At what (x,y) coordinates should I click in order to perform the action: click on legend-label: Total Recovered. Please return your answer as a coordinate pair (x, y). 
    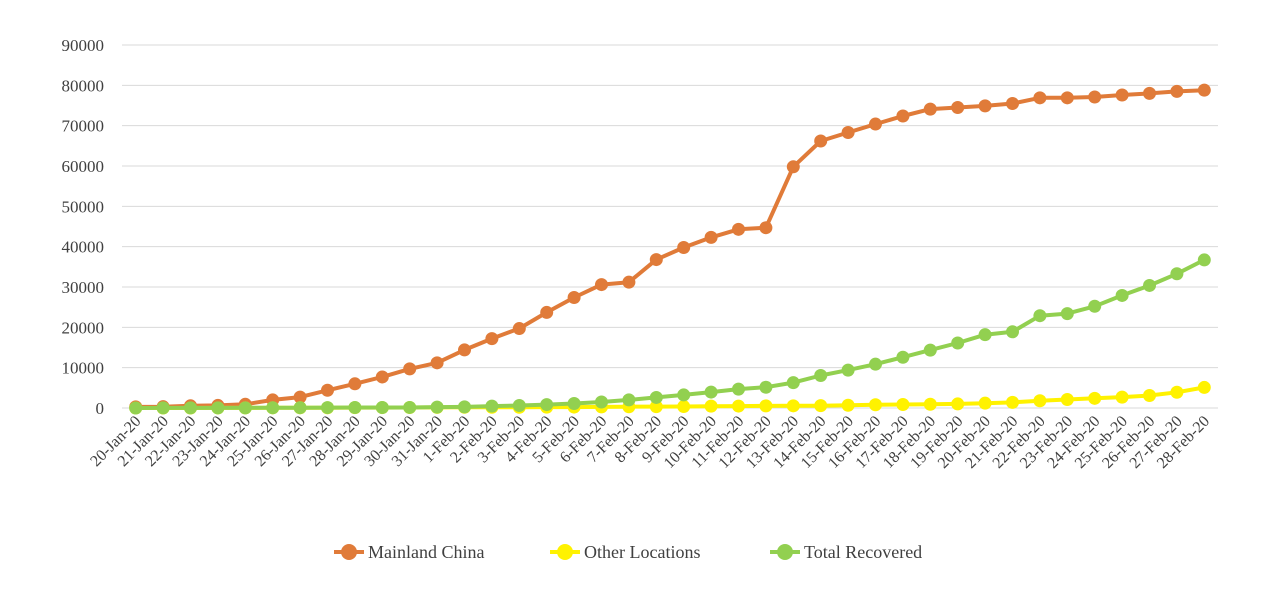
    Looking at the image, I should click on (863, 552).